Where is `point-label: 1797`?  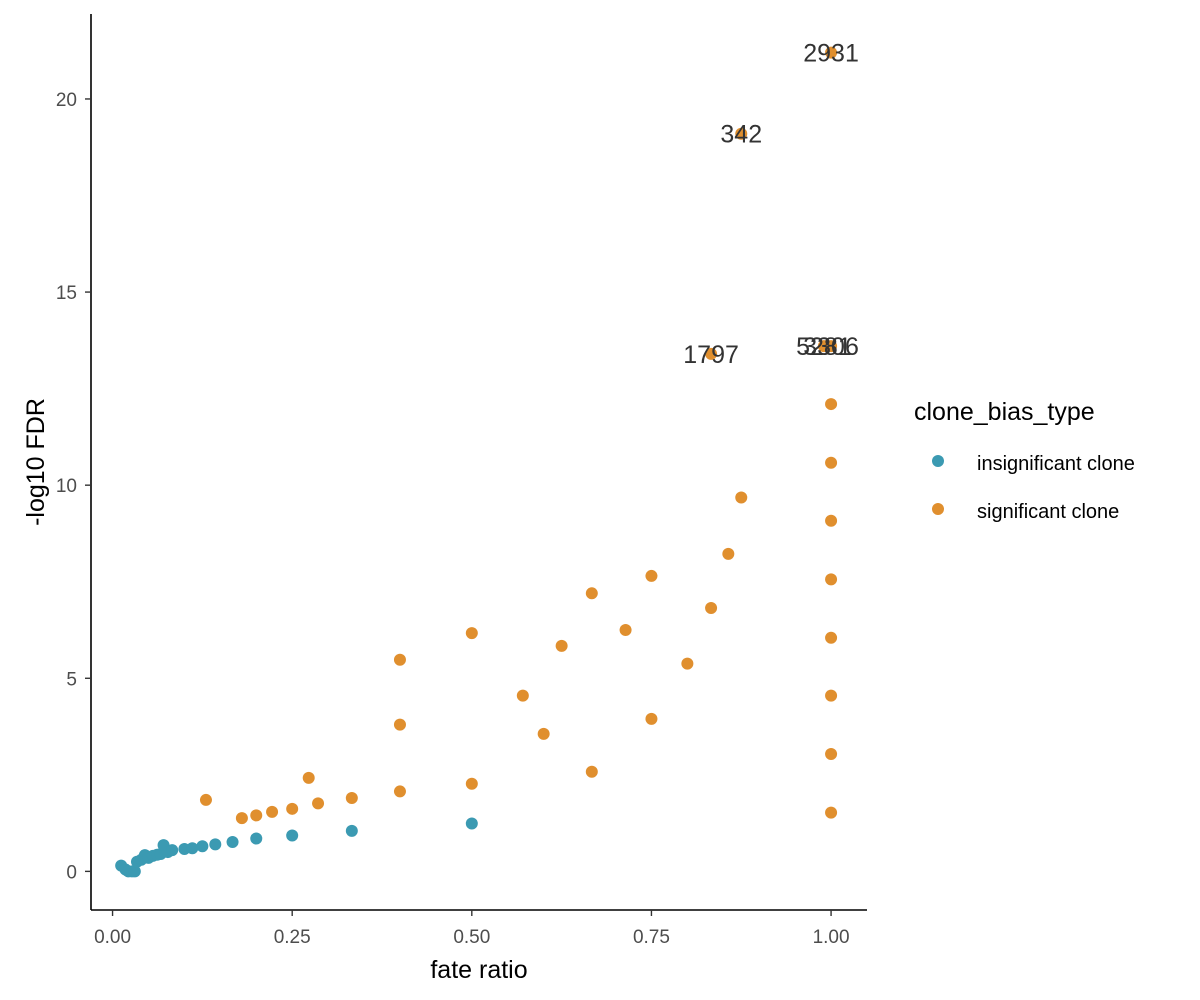 point-label: 1797 is located at coordinates (711, 355).